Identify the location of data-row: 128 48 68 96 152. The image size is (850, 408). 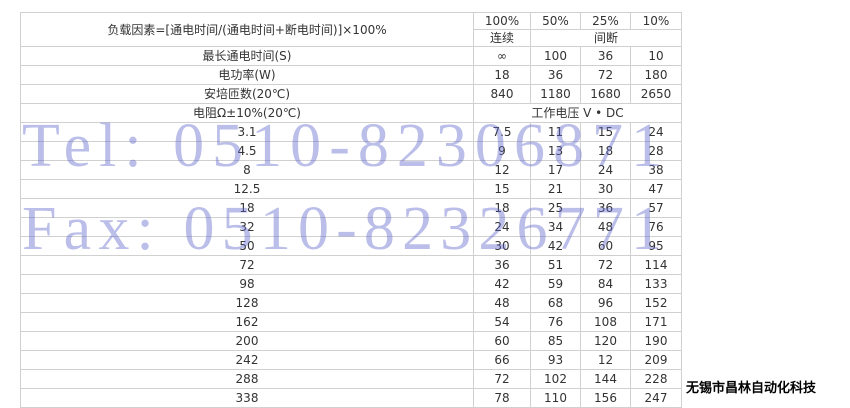
(351, 303).